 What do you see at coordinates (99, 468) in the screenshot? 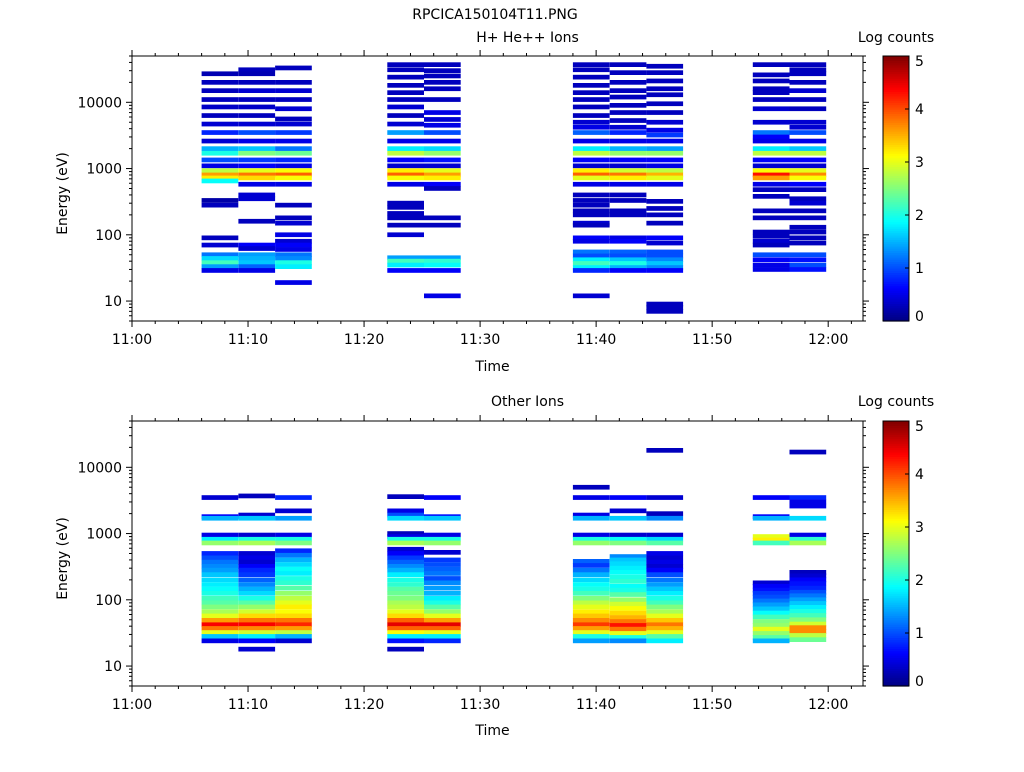
I see `y-tick-label: 10000` at bounding box center [99, 468].